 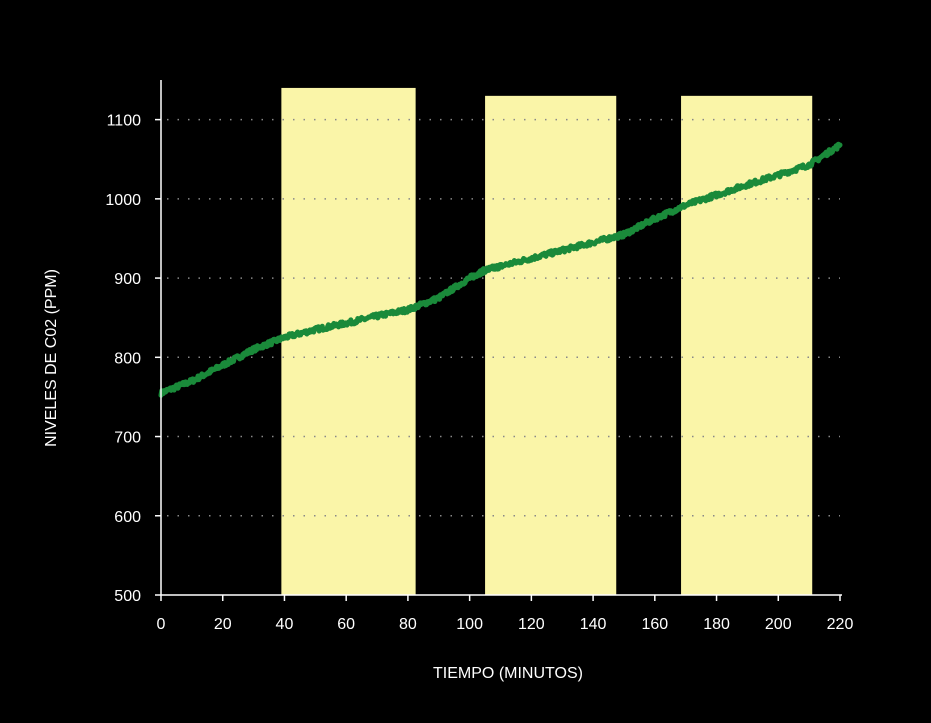 What do you see at coordinates (654, 624) in the screenshot?
I see `x-tick-label-160: 160` at bounding box center [654, 624].